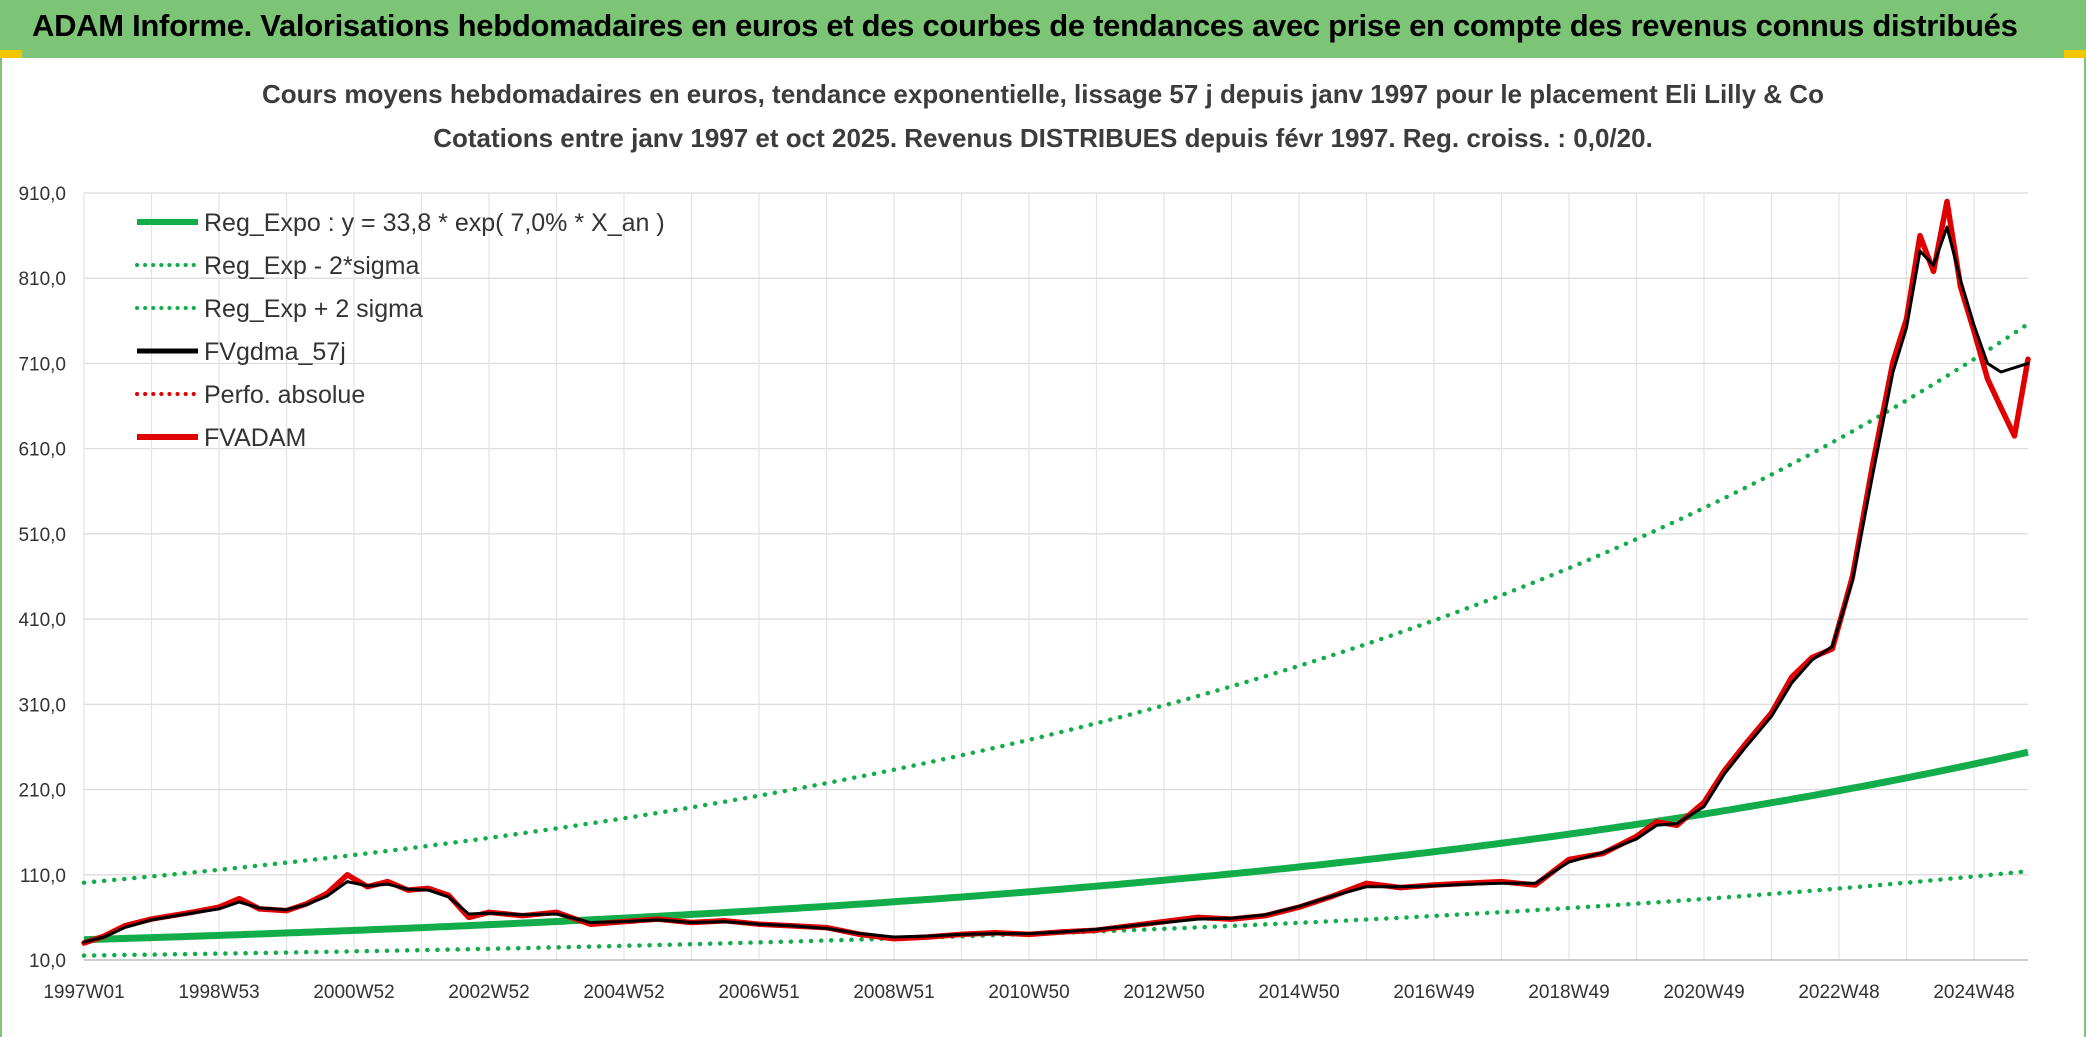 The image size is (2086, 1037). Describe the element at coordinates (218, 992) in the screenshot. I see `x-tick-label: 1998W53` at that location.